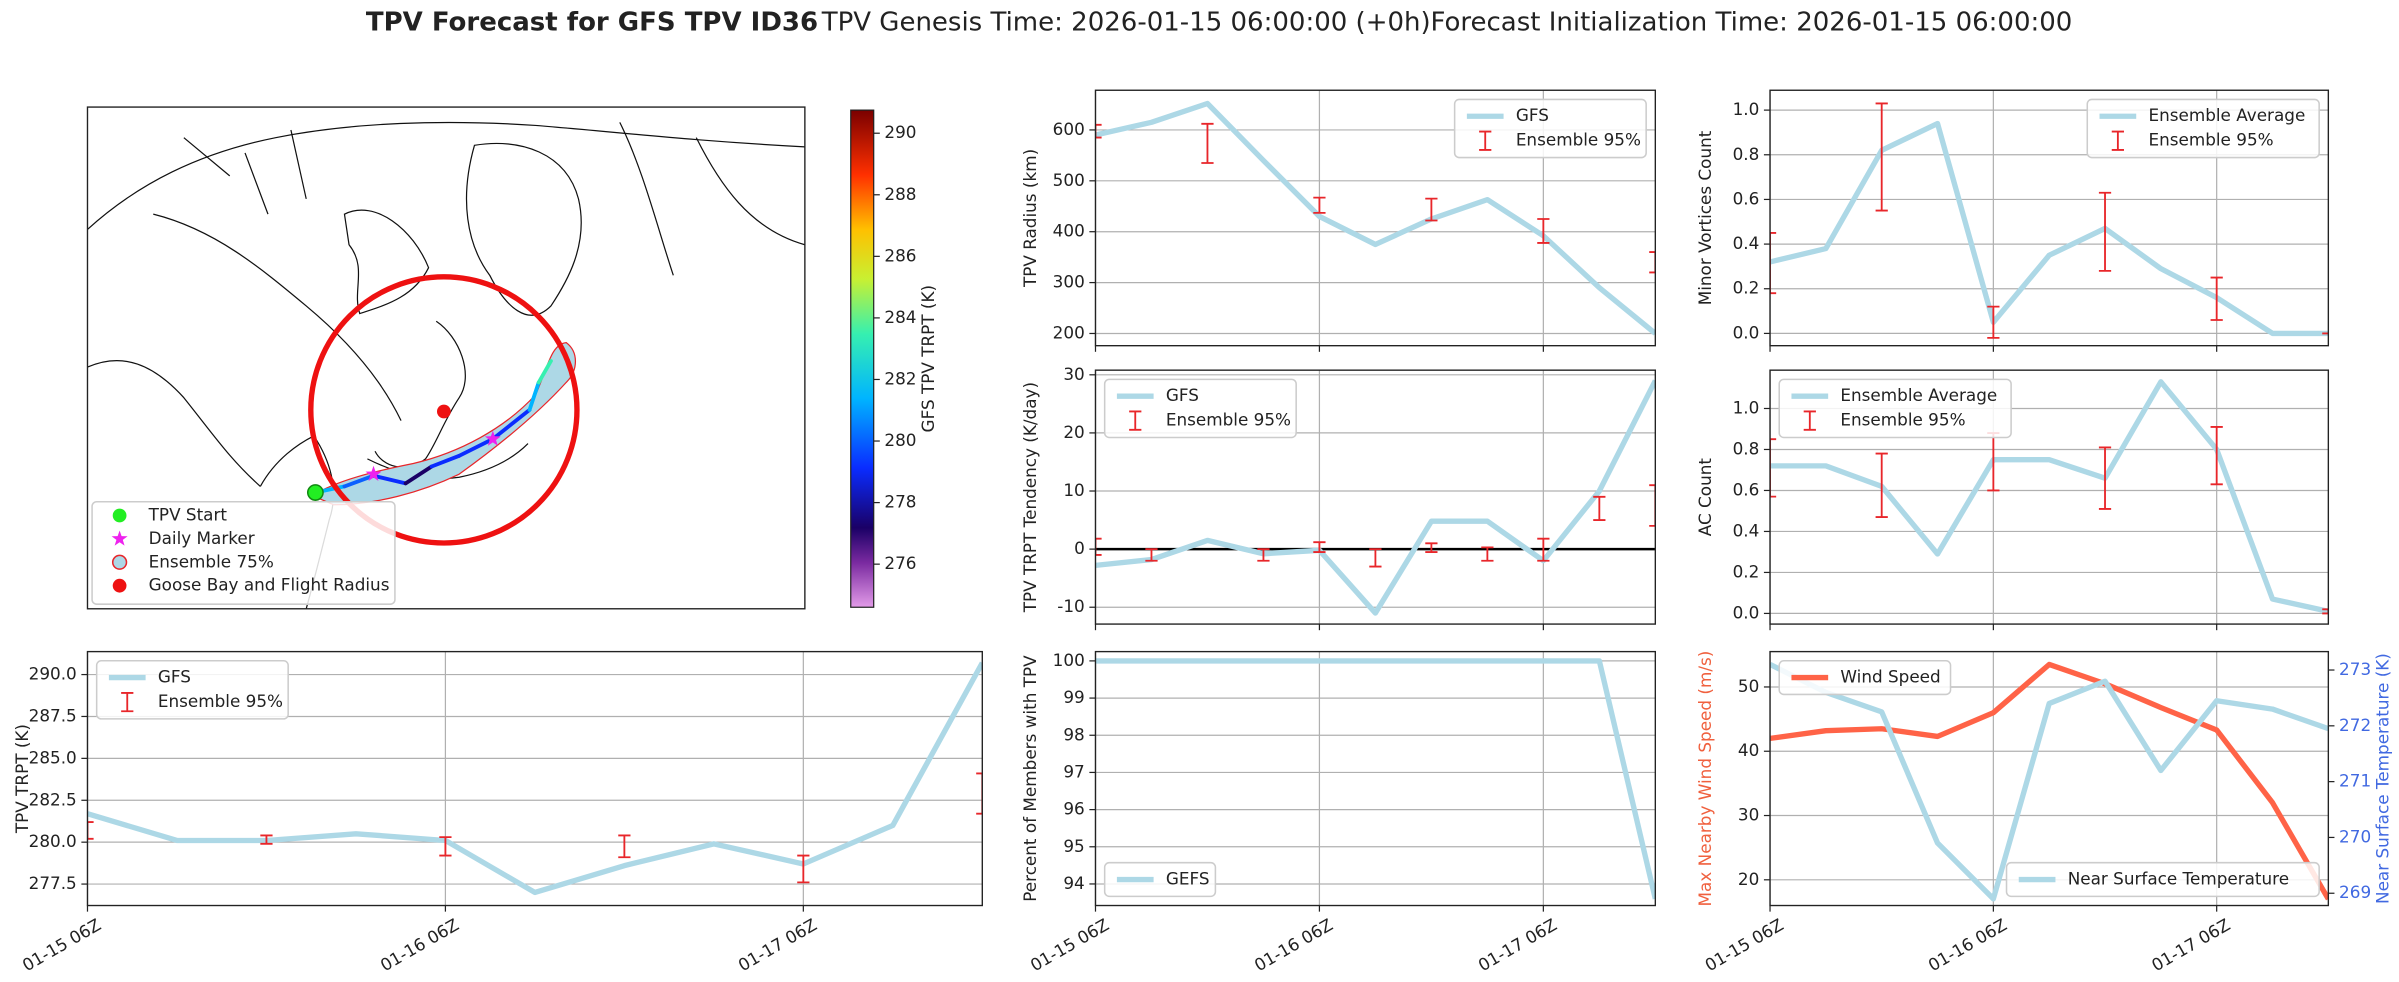 The width and height of the screenshot is (2399, 982). Describe the element at coordinates (1070, 606) in the screenshot. I see `y-tick-label: -10` at that location.